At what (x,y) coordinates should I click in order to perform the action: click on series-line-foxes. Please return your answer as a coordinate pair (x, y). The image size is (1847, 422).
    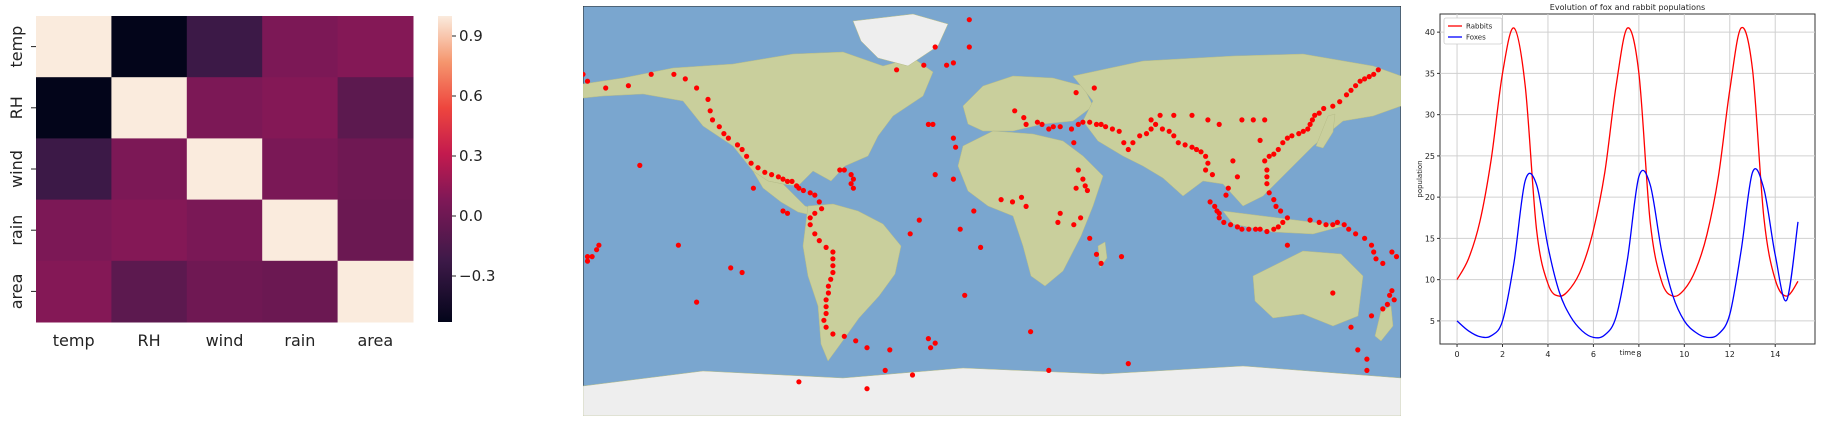
    Looking at the image, I should click on (1627, 253).